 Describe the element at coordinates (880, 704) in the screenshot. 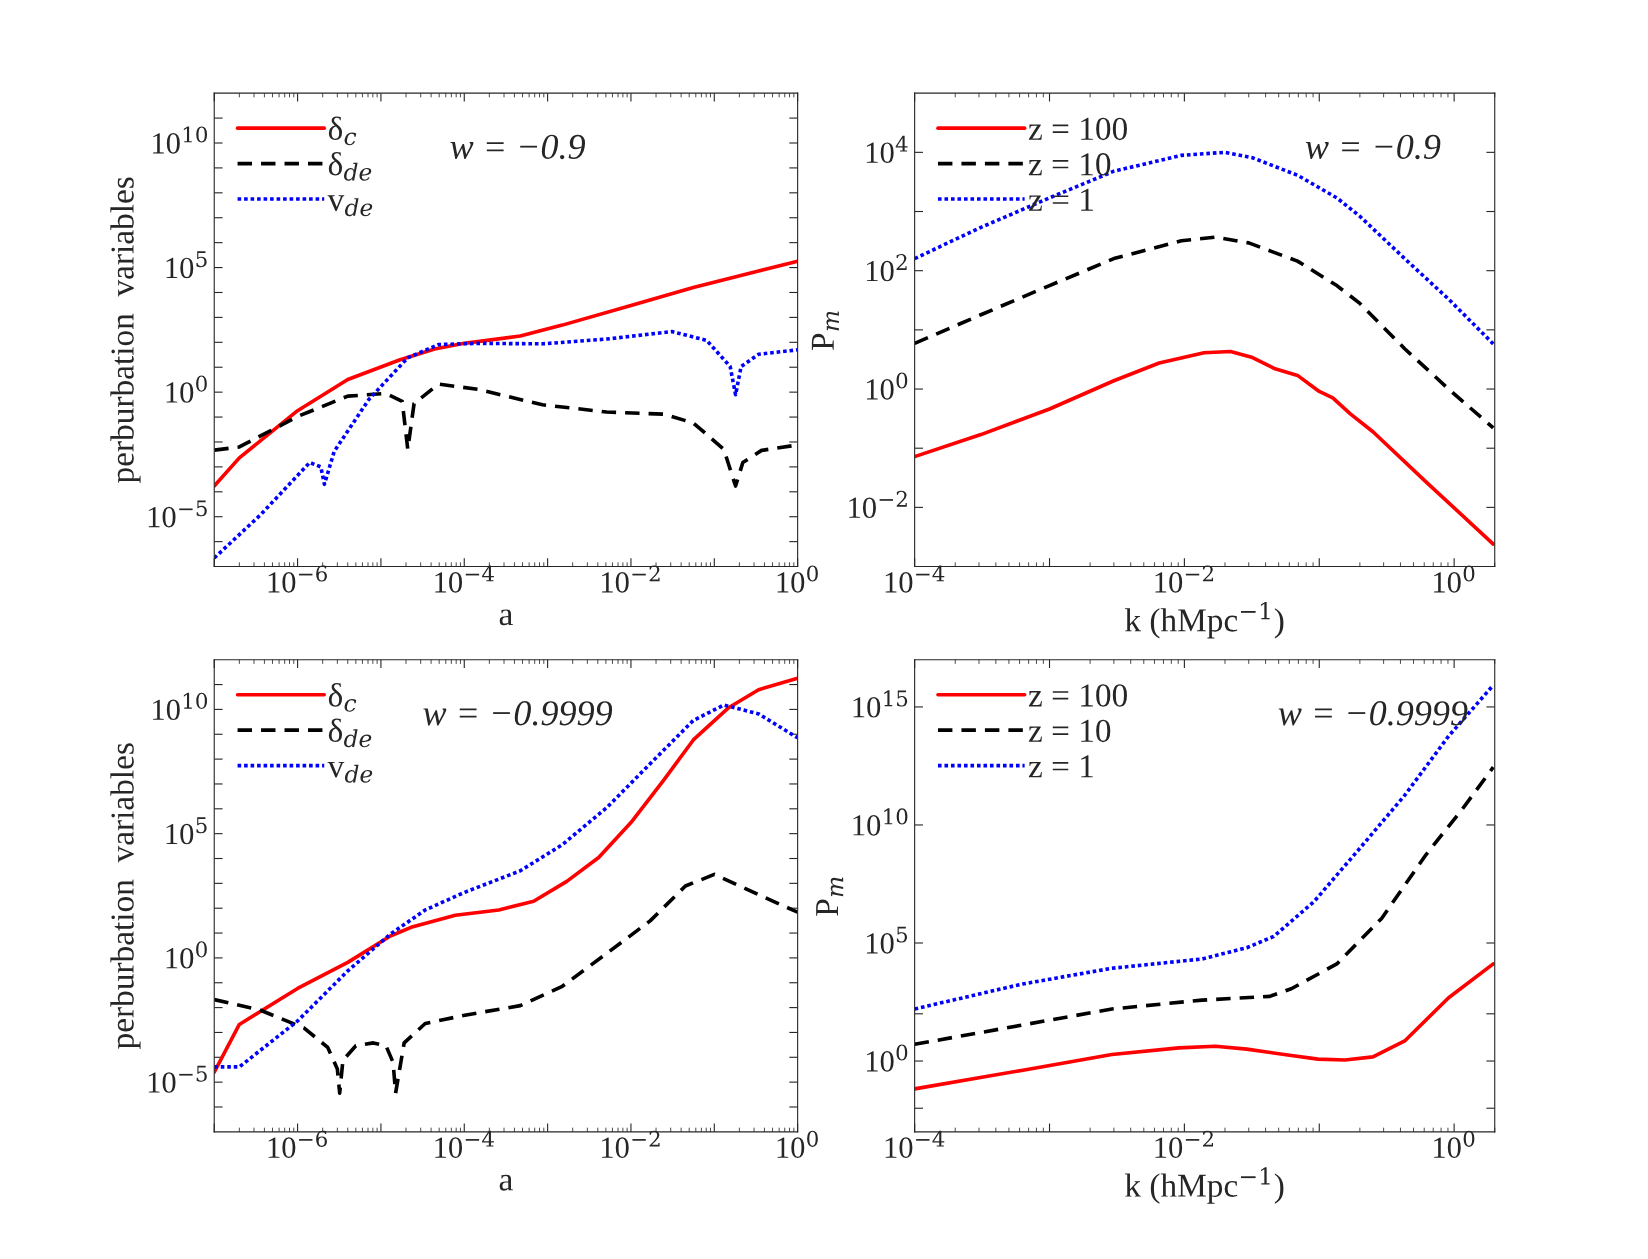

I see `y-tick-label: 10$^{15}$` at that location.